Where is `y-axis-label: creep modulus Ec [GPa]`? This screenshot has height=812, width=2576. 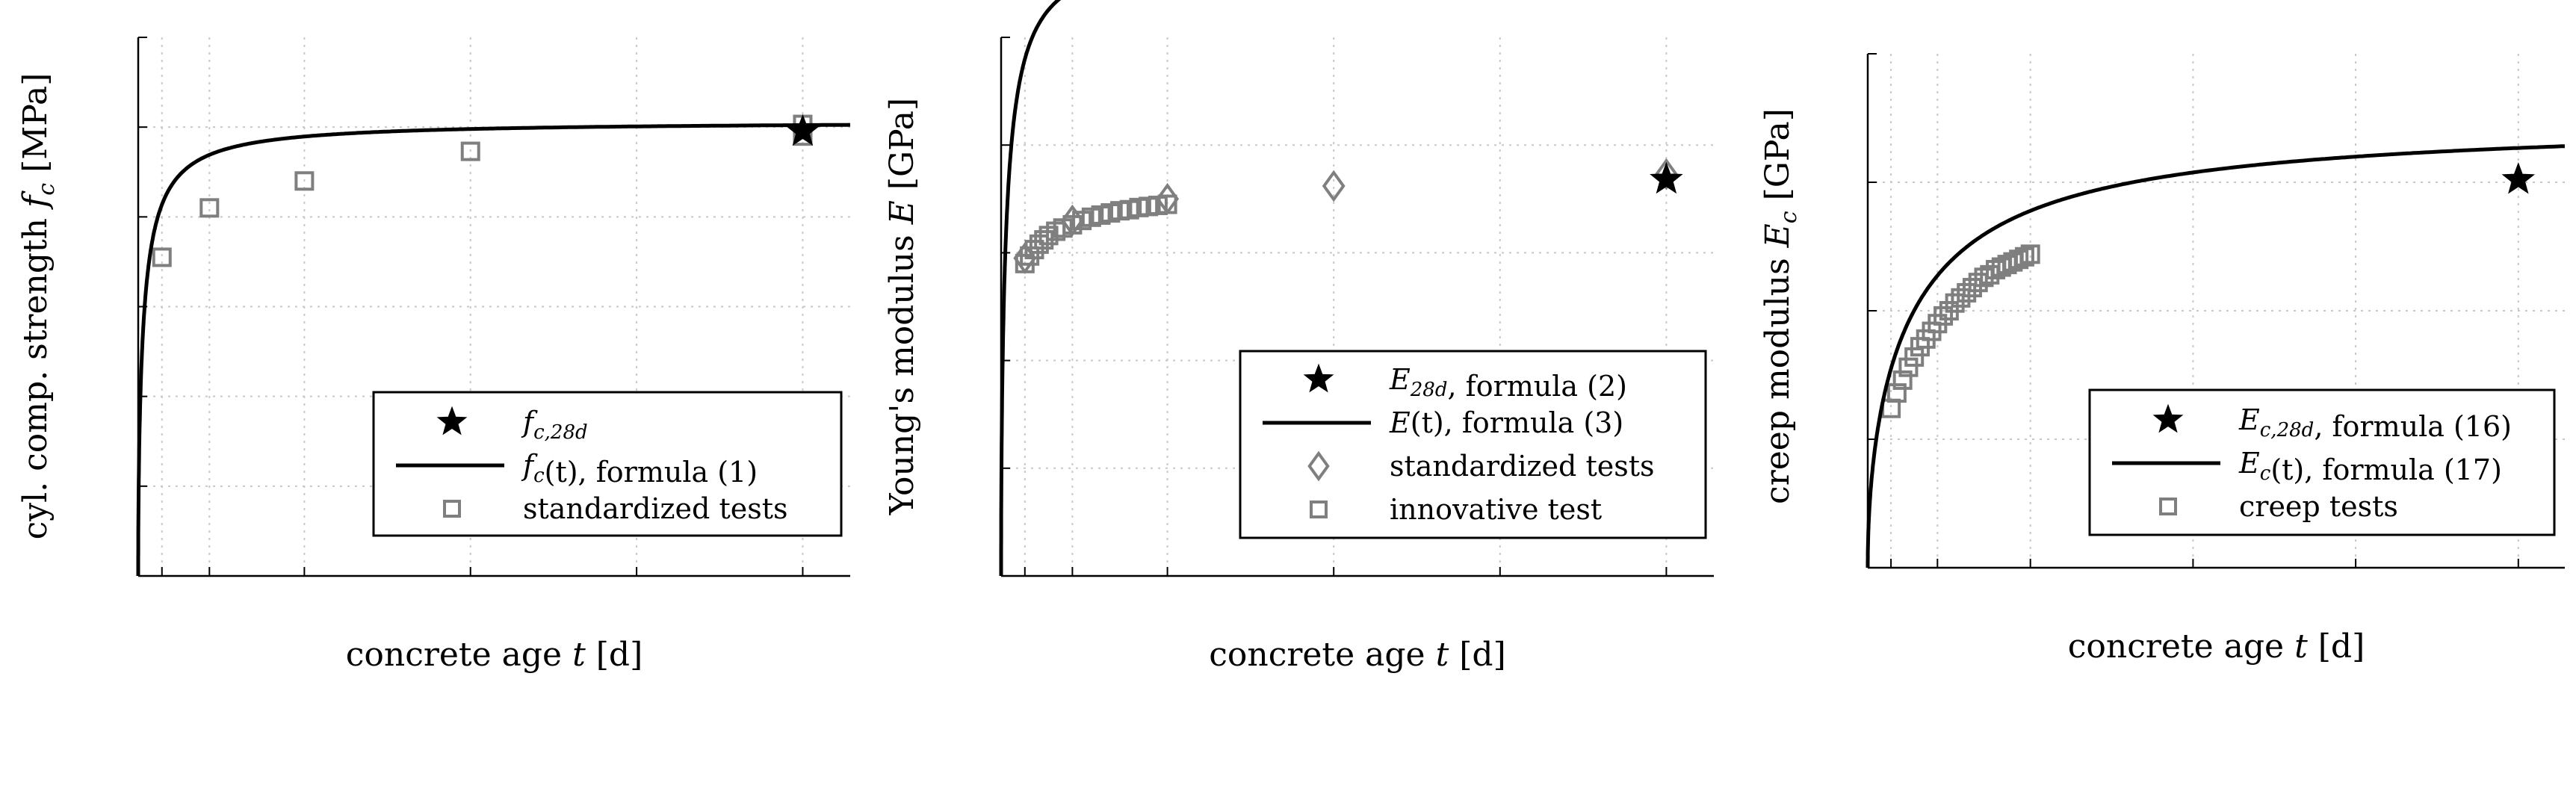
y-axis-label: creep modulus Ec [GPa] is located at coordinates (1780, 306).